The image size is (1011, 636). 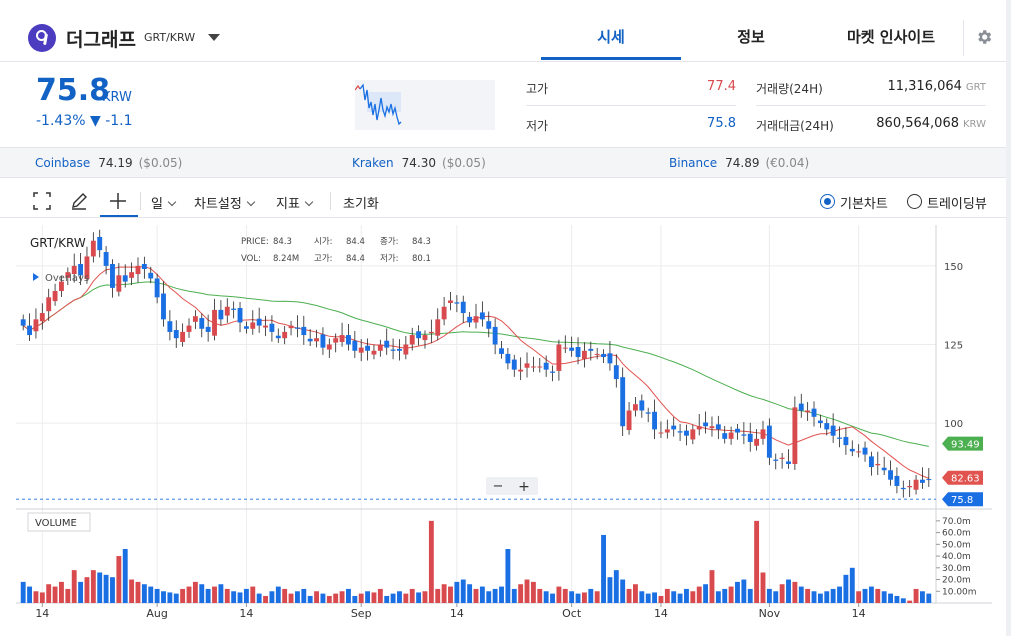 I want to click on ohlc-info-text: 84.4, so click(x=355, y=242).